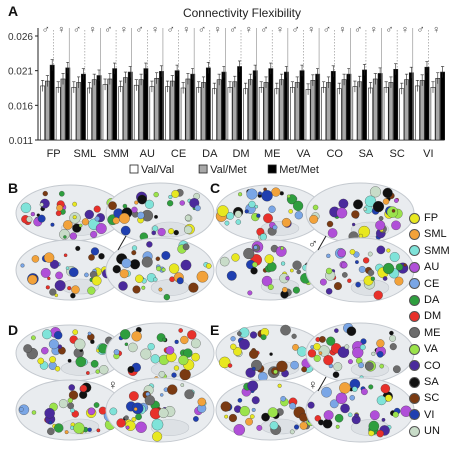 The image size is (474, 474). What do you see at coordinates (414, 431) in the screenshot?
I see `network-color-dot` at bounding box center [414, 431].